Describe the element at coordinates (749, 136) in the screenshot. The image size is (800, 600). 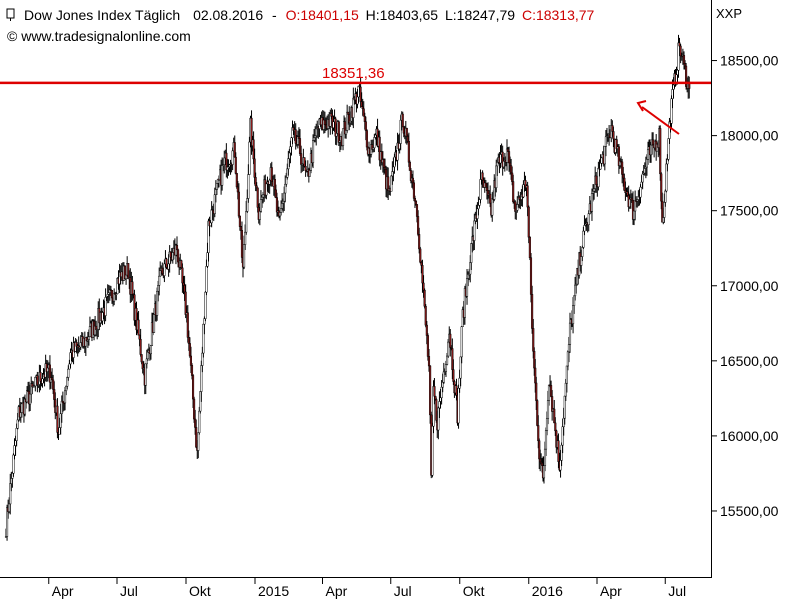
I see `y-tick-label: 18000,00` at that location.